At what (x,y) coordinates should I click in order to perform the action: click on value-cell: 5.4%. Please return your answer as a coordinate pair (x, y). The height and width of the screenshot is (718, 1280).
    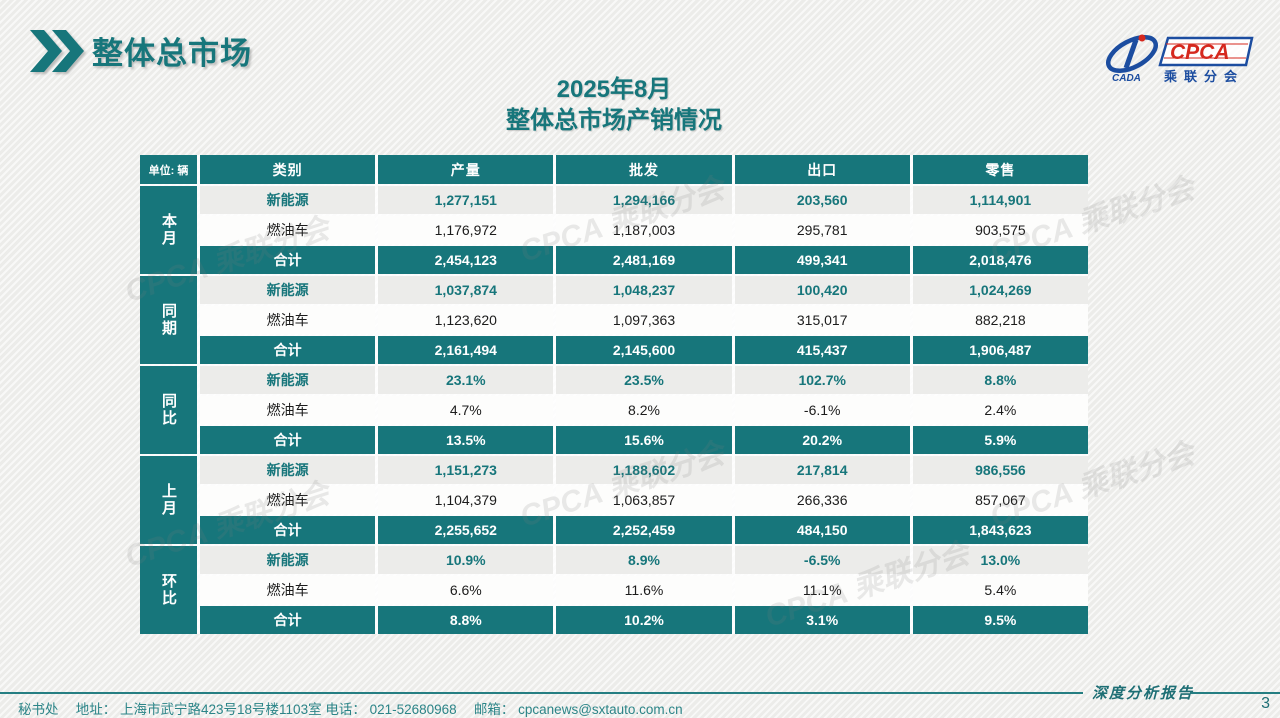
    Looking at the image, I should click on (1000, 590).